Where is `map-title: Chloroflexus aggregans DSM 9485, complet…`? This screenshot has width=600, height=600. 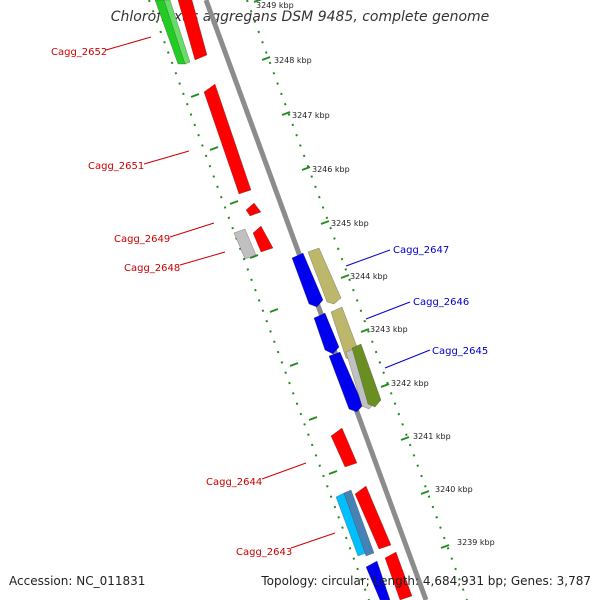
map-title: Chloroflexus aggregans DSM 9485, complet… is located at coordinates (300, 17).